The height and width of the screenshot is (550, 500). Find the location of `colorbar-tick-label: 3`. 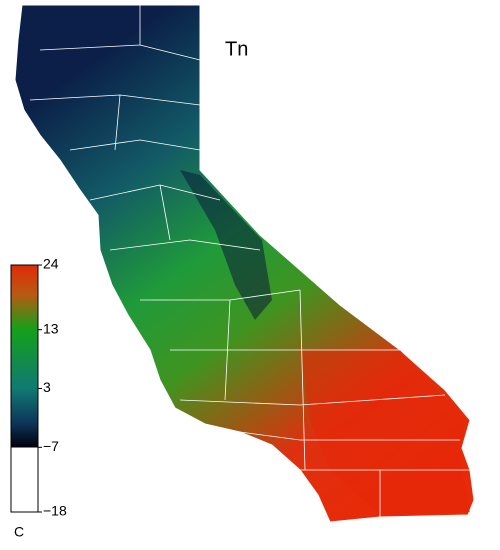

colorbar-tick-label: 3 is located at coordinates (47, 387).